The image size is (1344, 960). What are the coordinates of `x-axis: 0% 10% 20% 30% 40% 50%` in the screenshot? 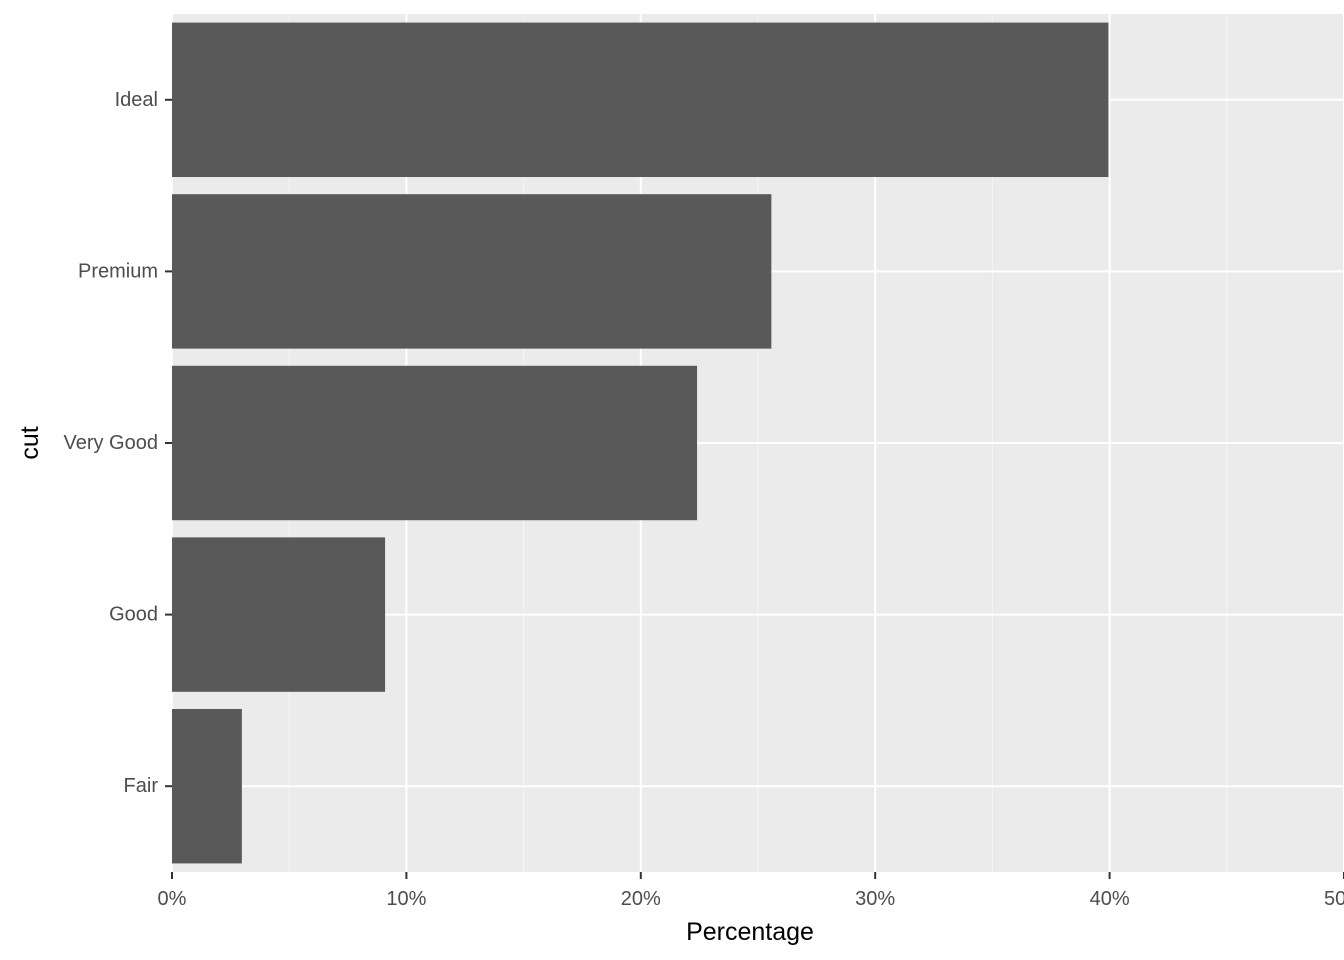 It's located at (751, 891).